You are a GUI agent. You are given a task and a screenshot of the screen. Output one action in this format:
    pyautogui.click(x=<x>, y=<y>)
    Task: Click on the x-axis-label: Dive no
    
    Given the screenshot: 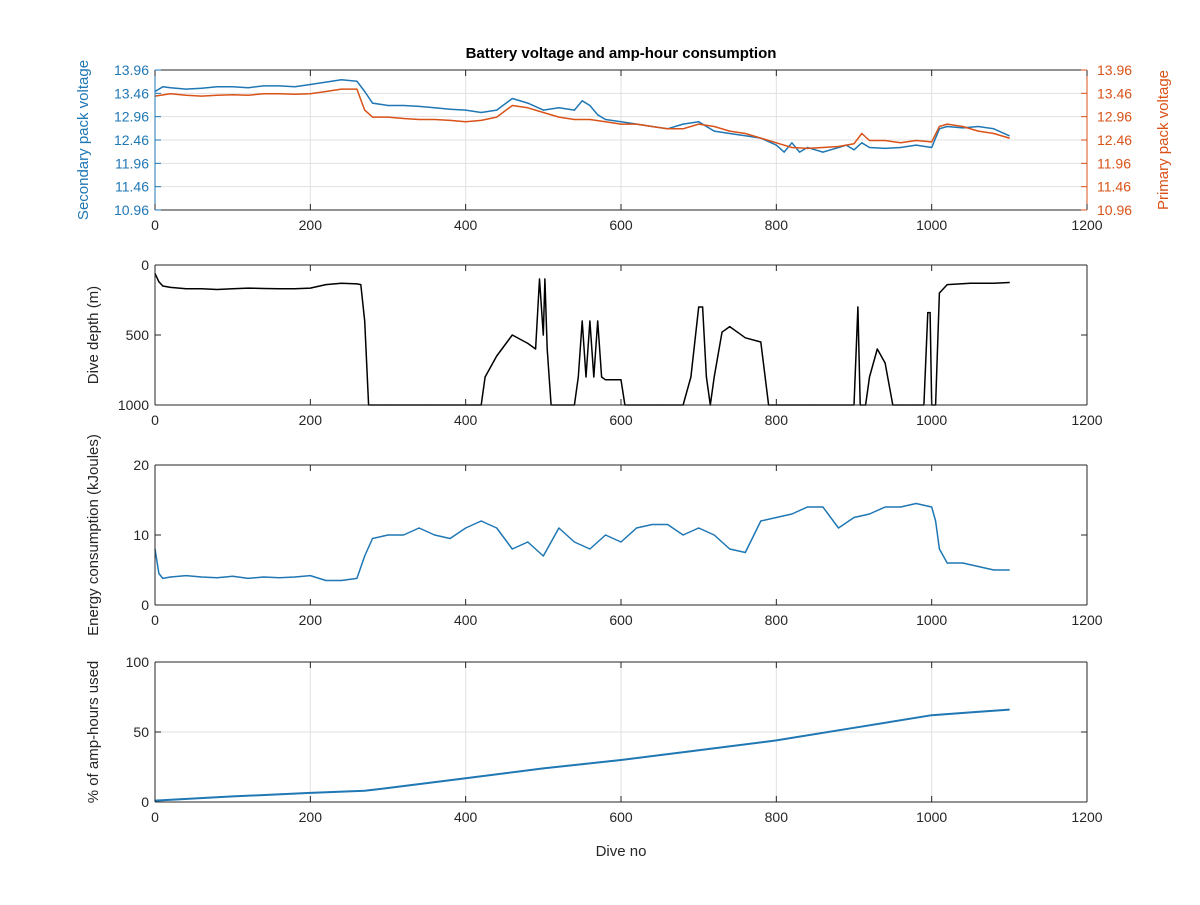 What is the action you would take?
    pyautogui.click(x=621, y=851)
    